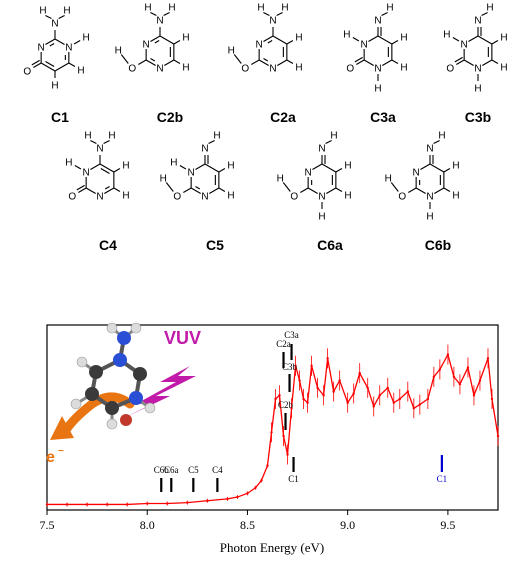 This screenshot has height=575, width=529. Describe the element at coordinates (347, 525) in the screenshot. I see `x-tick-label: 9.0` at that location.